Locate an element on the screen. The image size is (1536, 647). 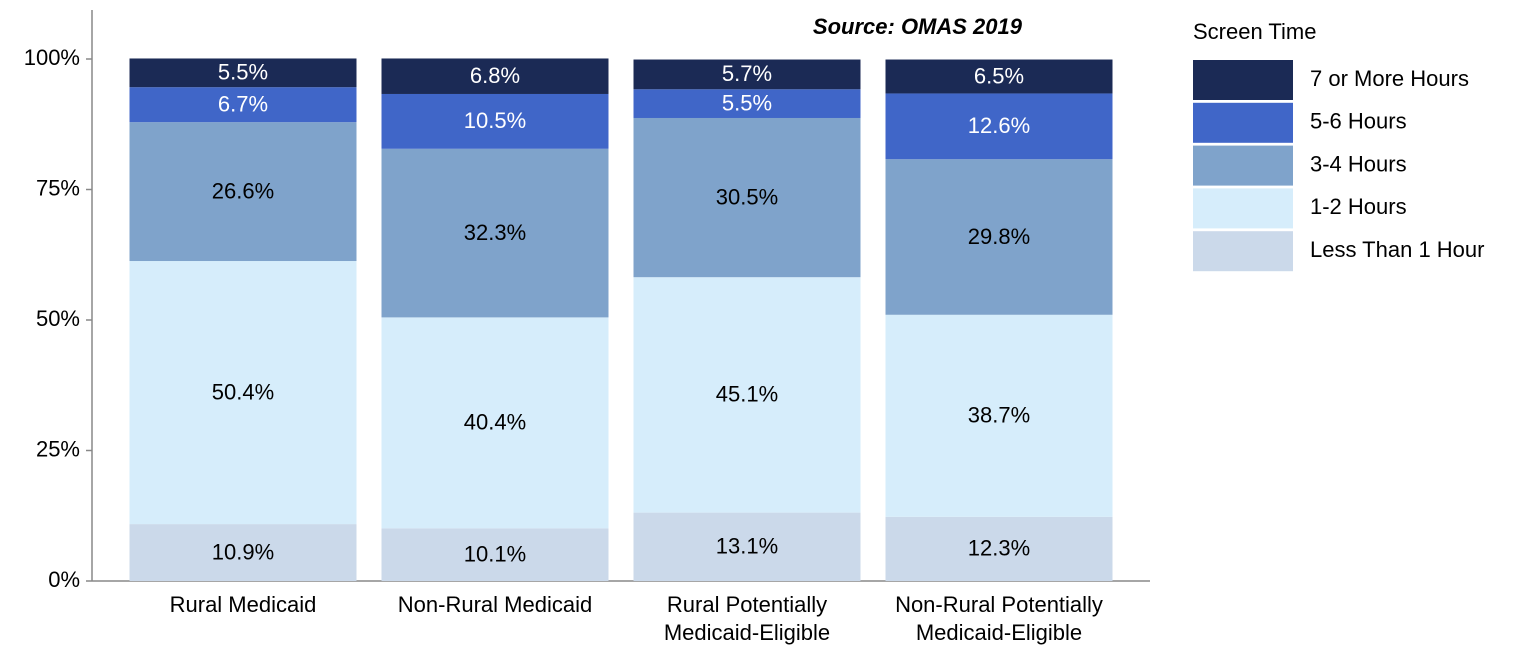
data-label: 30.5% is located at coordinates (747, 196).